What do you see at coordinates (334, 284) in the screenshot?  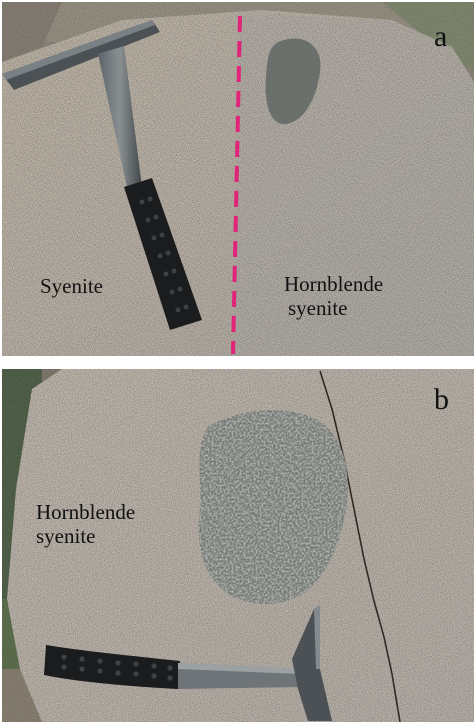 I see `hornblende-syenite-label-a-line1: Hornblende` at bounding box center [334, 284].